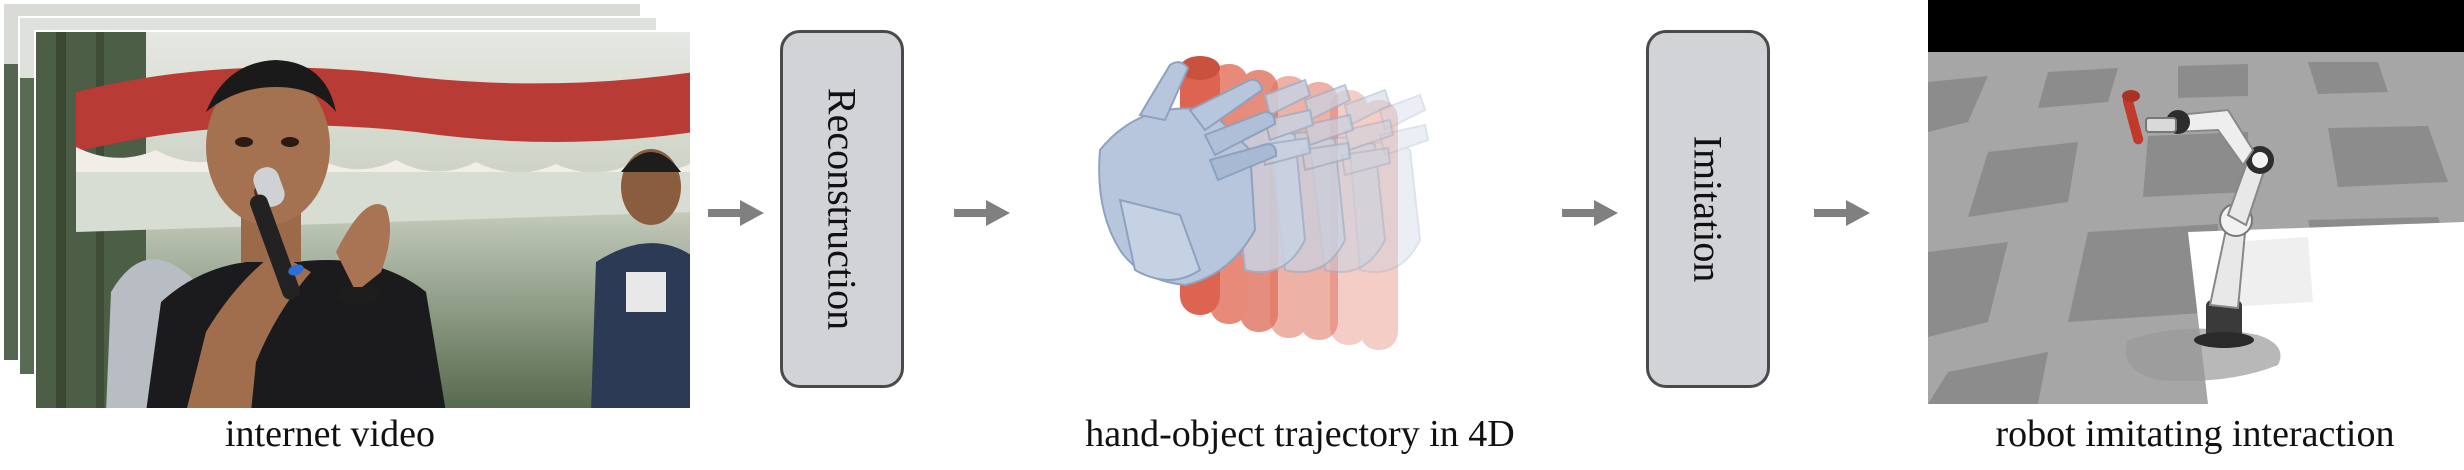 This screenshot has height=470, width=2464. Describe the element at coordinates (1264, 203) in the screenshot. I see `hand-object-trajectory-figure` at that location.